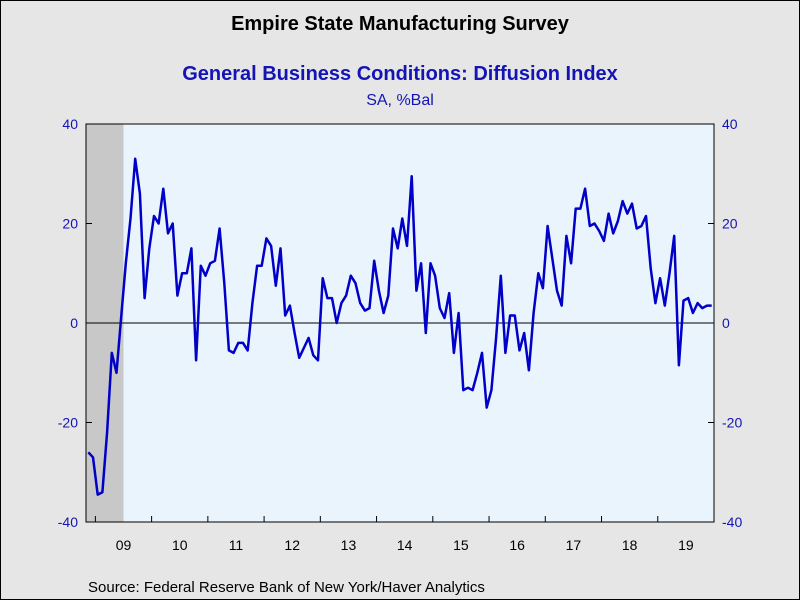 The height and width of the screenshot is (600, 800). Describe the element at coordinates (236, 545) in the screenshot. I see `x-tick-label: 11` at that location.